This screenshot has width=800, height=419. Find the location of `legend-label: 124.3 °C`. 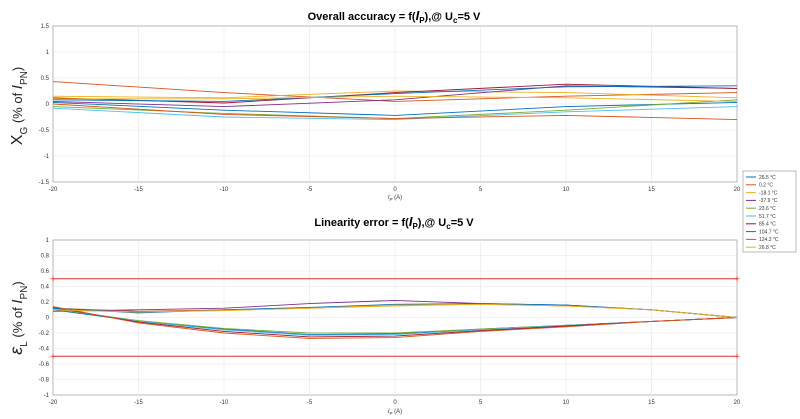

legend-label: 124.3 °C is located at coordinates (769, 240).